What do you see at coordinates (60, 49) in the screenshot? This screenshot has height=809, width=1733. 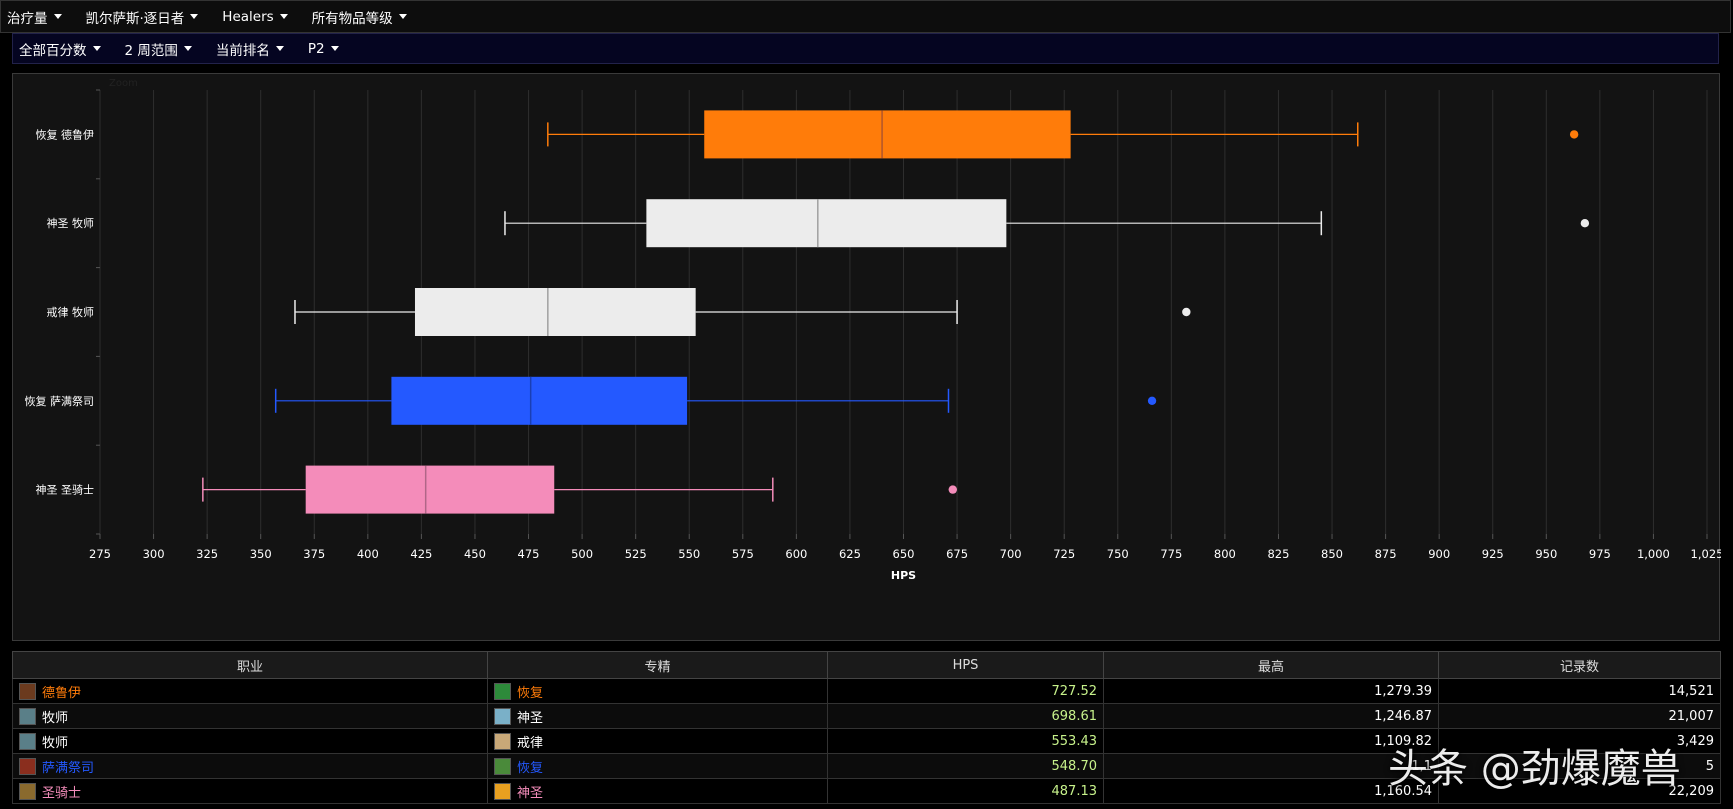 I see `percentile-dropdown: 全部百分数` at bounding box center [60, 49].